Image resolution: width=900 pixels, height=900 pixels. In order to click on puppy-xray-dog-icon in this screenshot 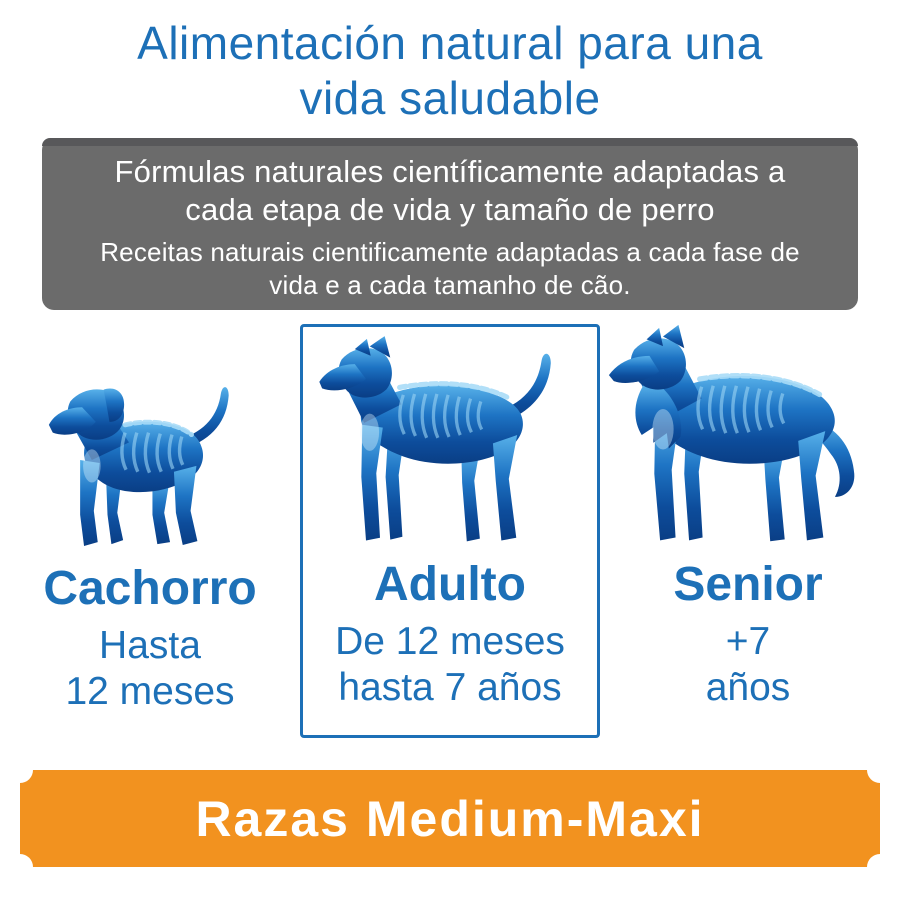, I will do `click(150, 442)`.